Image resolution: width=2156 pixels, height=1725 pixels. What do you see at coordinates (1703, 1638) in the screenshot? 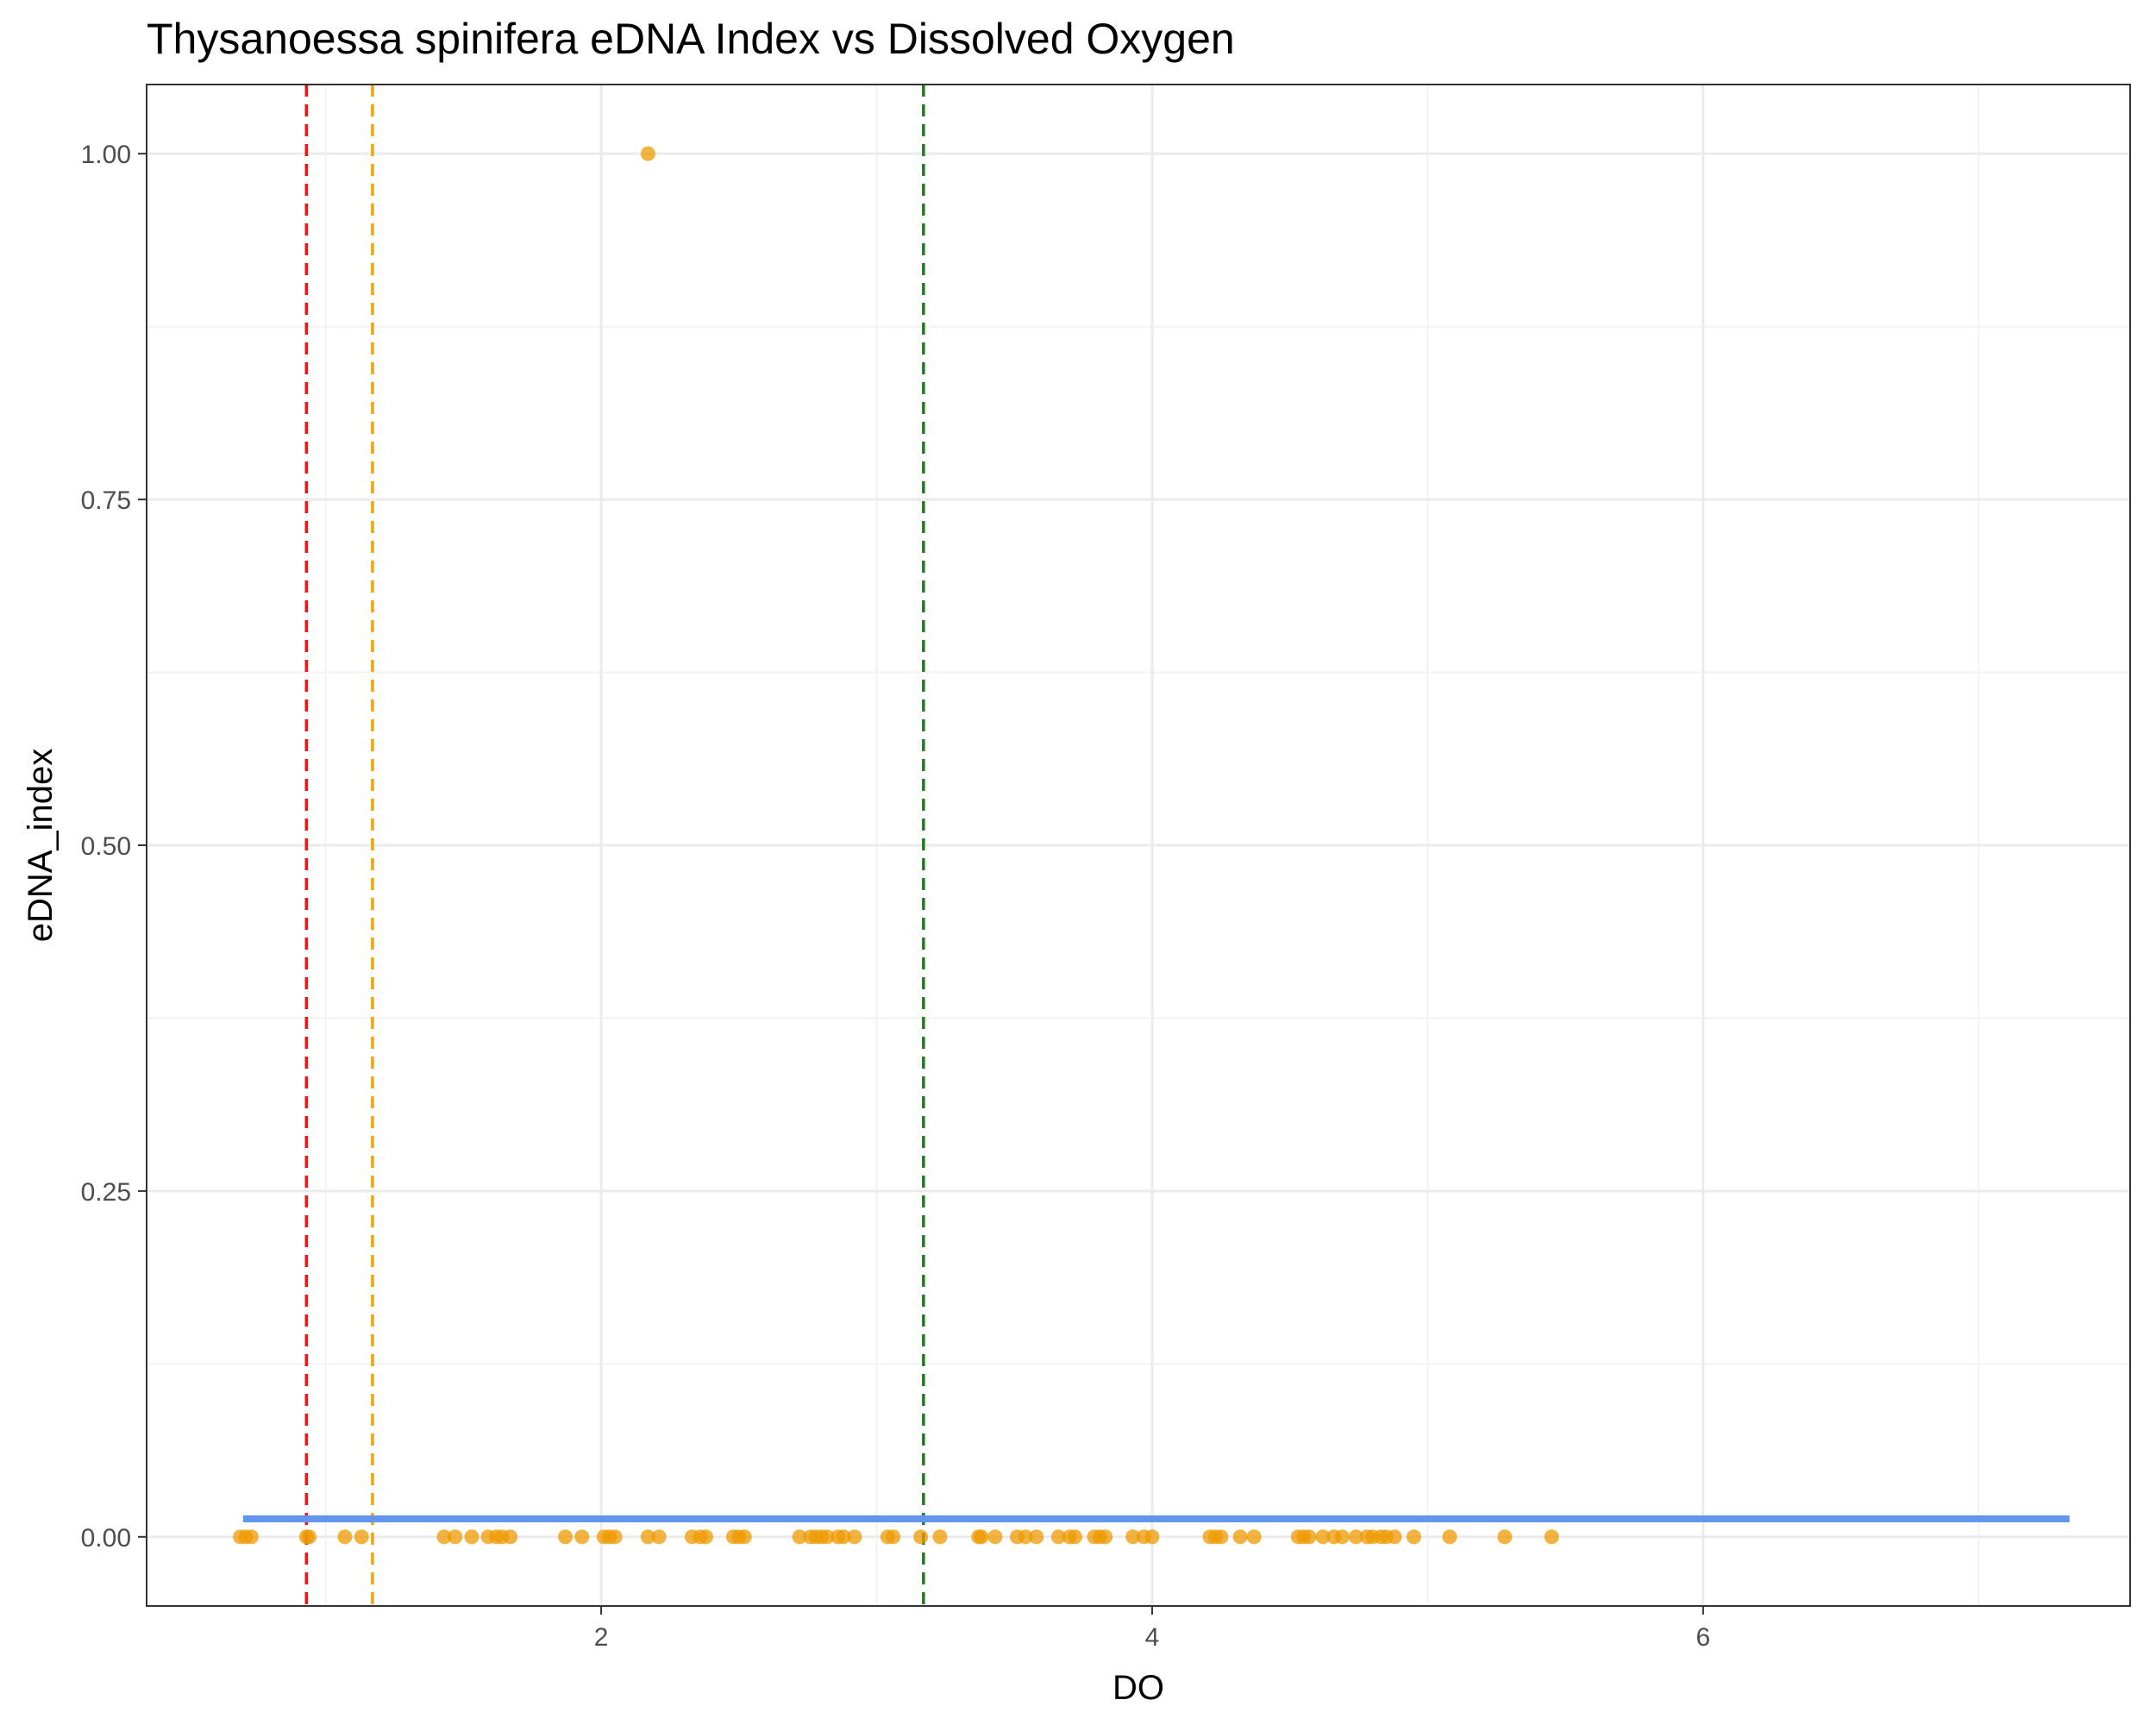
I see `x-tick-label: 6` at bounding box center [1703, 1638].